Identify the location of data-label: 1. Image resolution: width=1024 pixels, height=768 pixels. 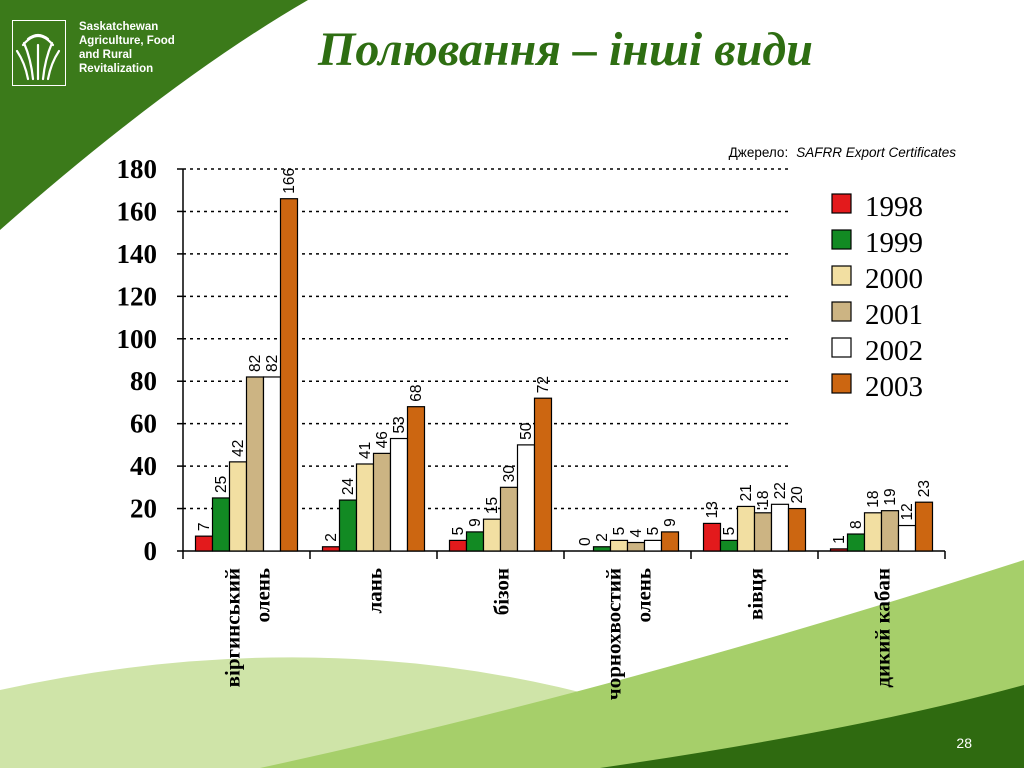
(839, 539).